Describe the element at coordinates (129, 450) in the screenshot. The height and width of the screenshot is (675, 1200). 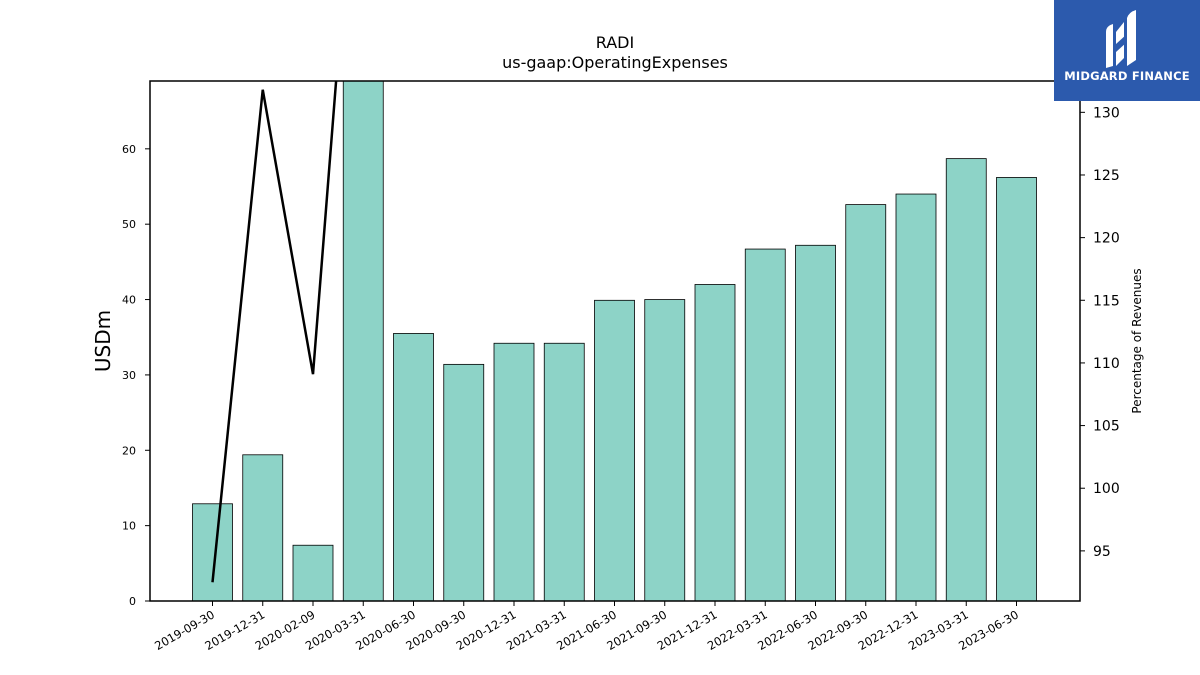
I see `y-tick-label: 20` at that location.